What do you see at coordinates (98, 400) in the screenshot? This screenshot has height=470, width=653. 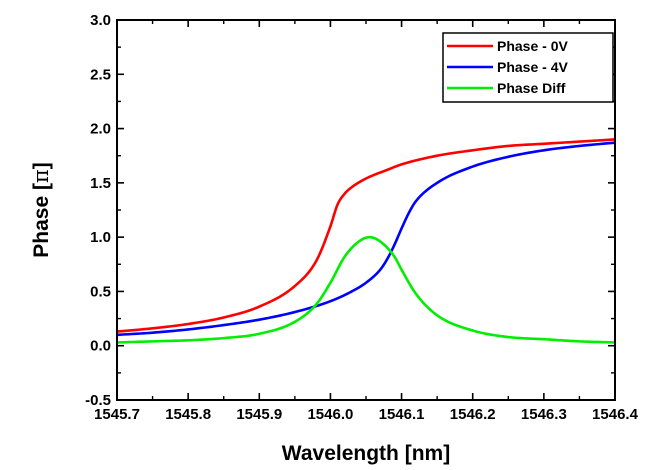 I see `y-tick-label: -0.5` at bounding box center [98, 400].